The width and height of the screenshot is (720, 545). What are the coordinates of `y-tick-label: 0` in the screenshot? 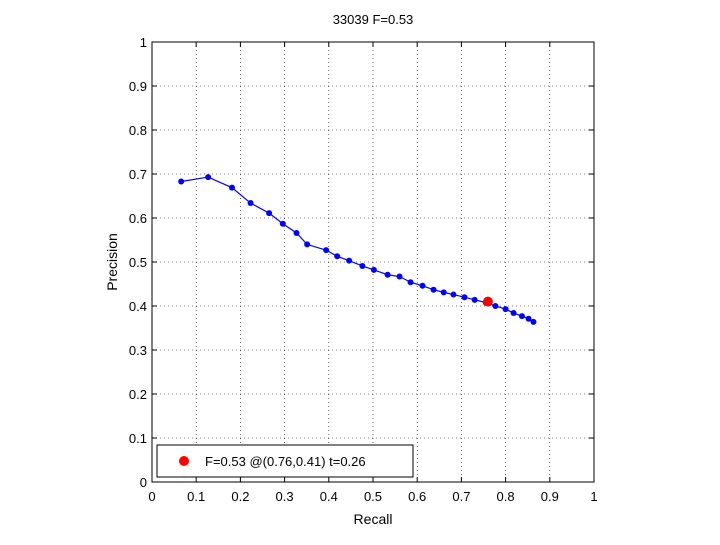 It's located at (143, 482).